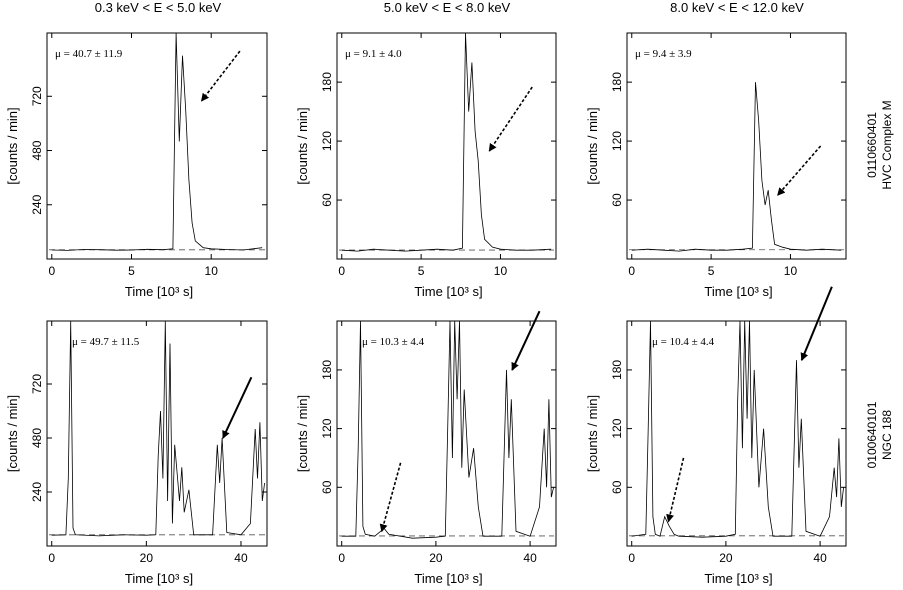 The image size is (903, 590). Describe the element at coordinates (872, 145) in the screenshot. I see `row-label-obsid: 0110660401` at that location.